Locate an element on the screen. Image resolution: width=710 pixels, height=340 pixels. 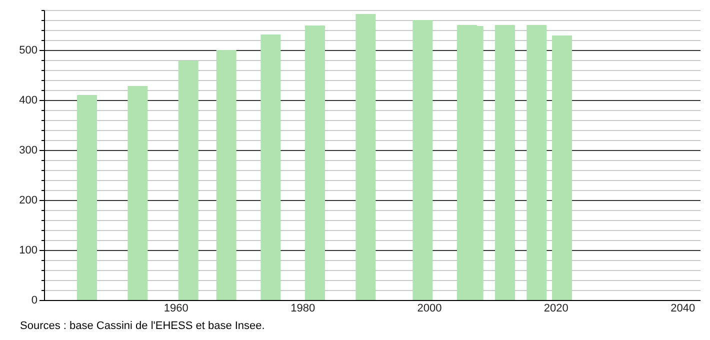
y-tick-label: 500 is located at coordinates (28, 50).